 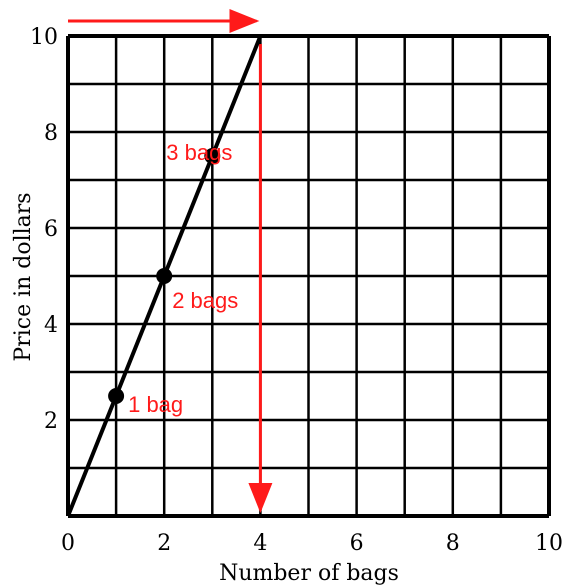 I want to click on y-tick-label: 8, so click(x=51, y=133).